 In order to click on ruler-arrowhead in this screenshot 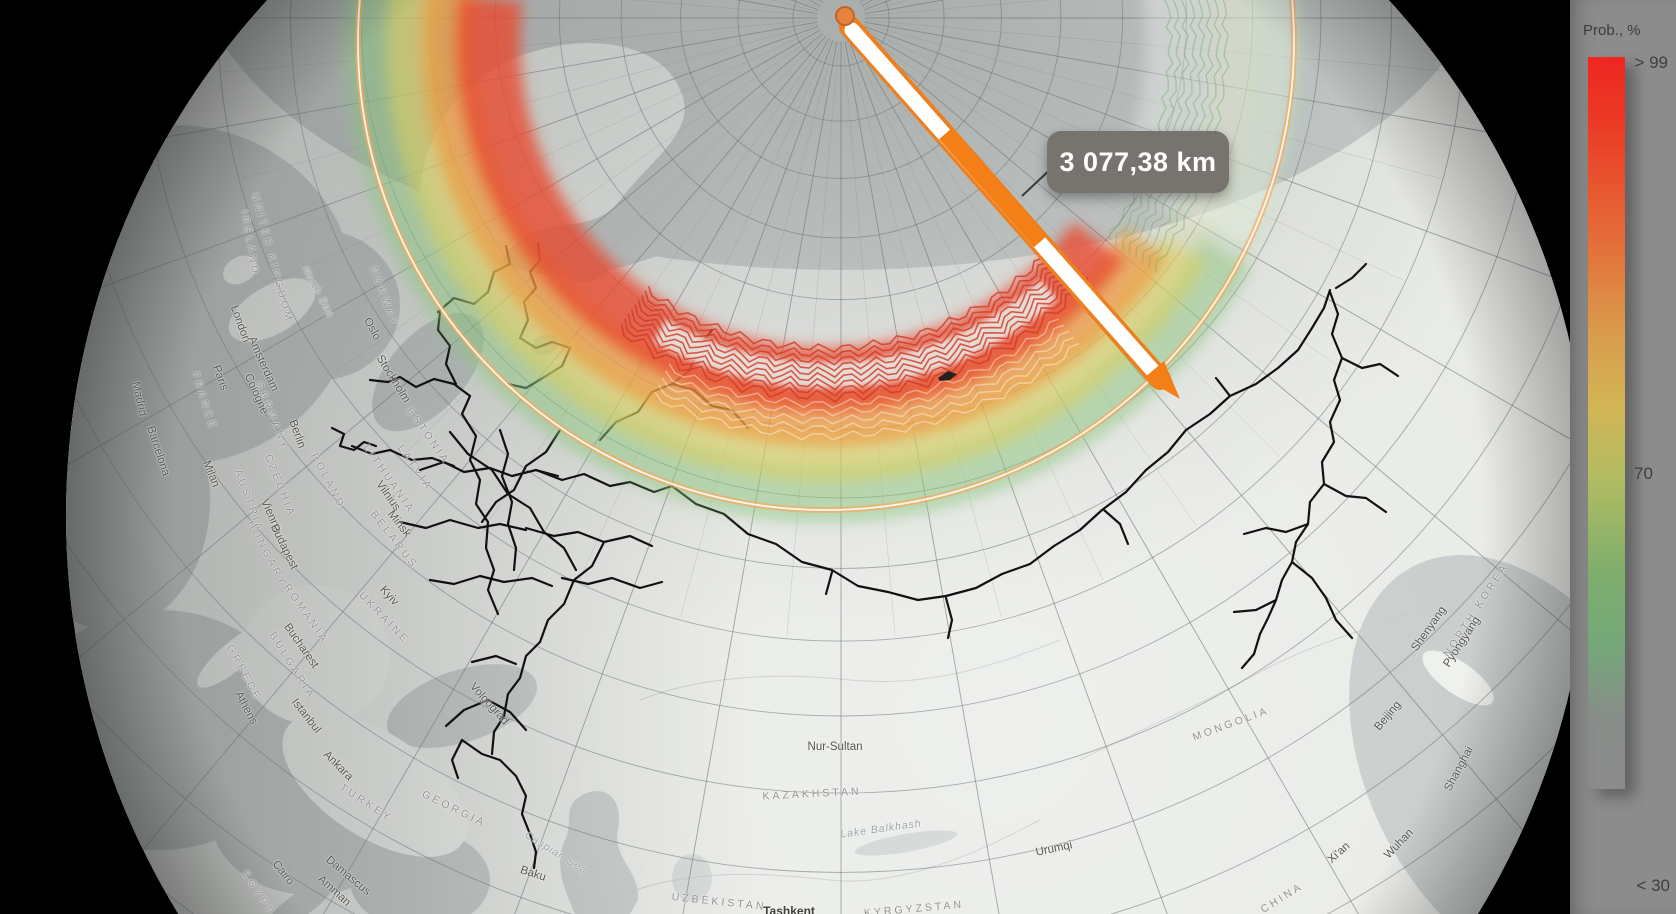, I will do `click(1162, 380)`.